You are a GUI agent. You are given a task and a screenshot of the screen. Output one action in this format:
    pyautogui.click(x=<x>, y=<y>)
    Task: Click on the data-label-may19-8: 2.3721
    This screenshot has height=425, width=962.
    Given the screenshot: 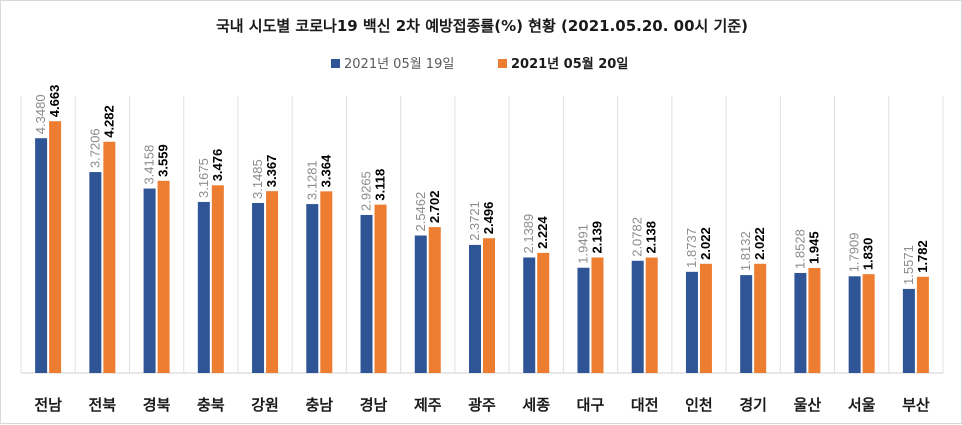 What is the action you would take?
    pyautogui.click(x=474, y=221)
    